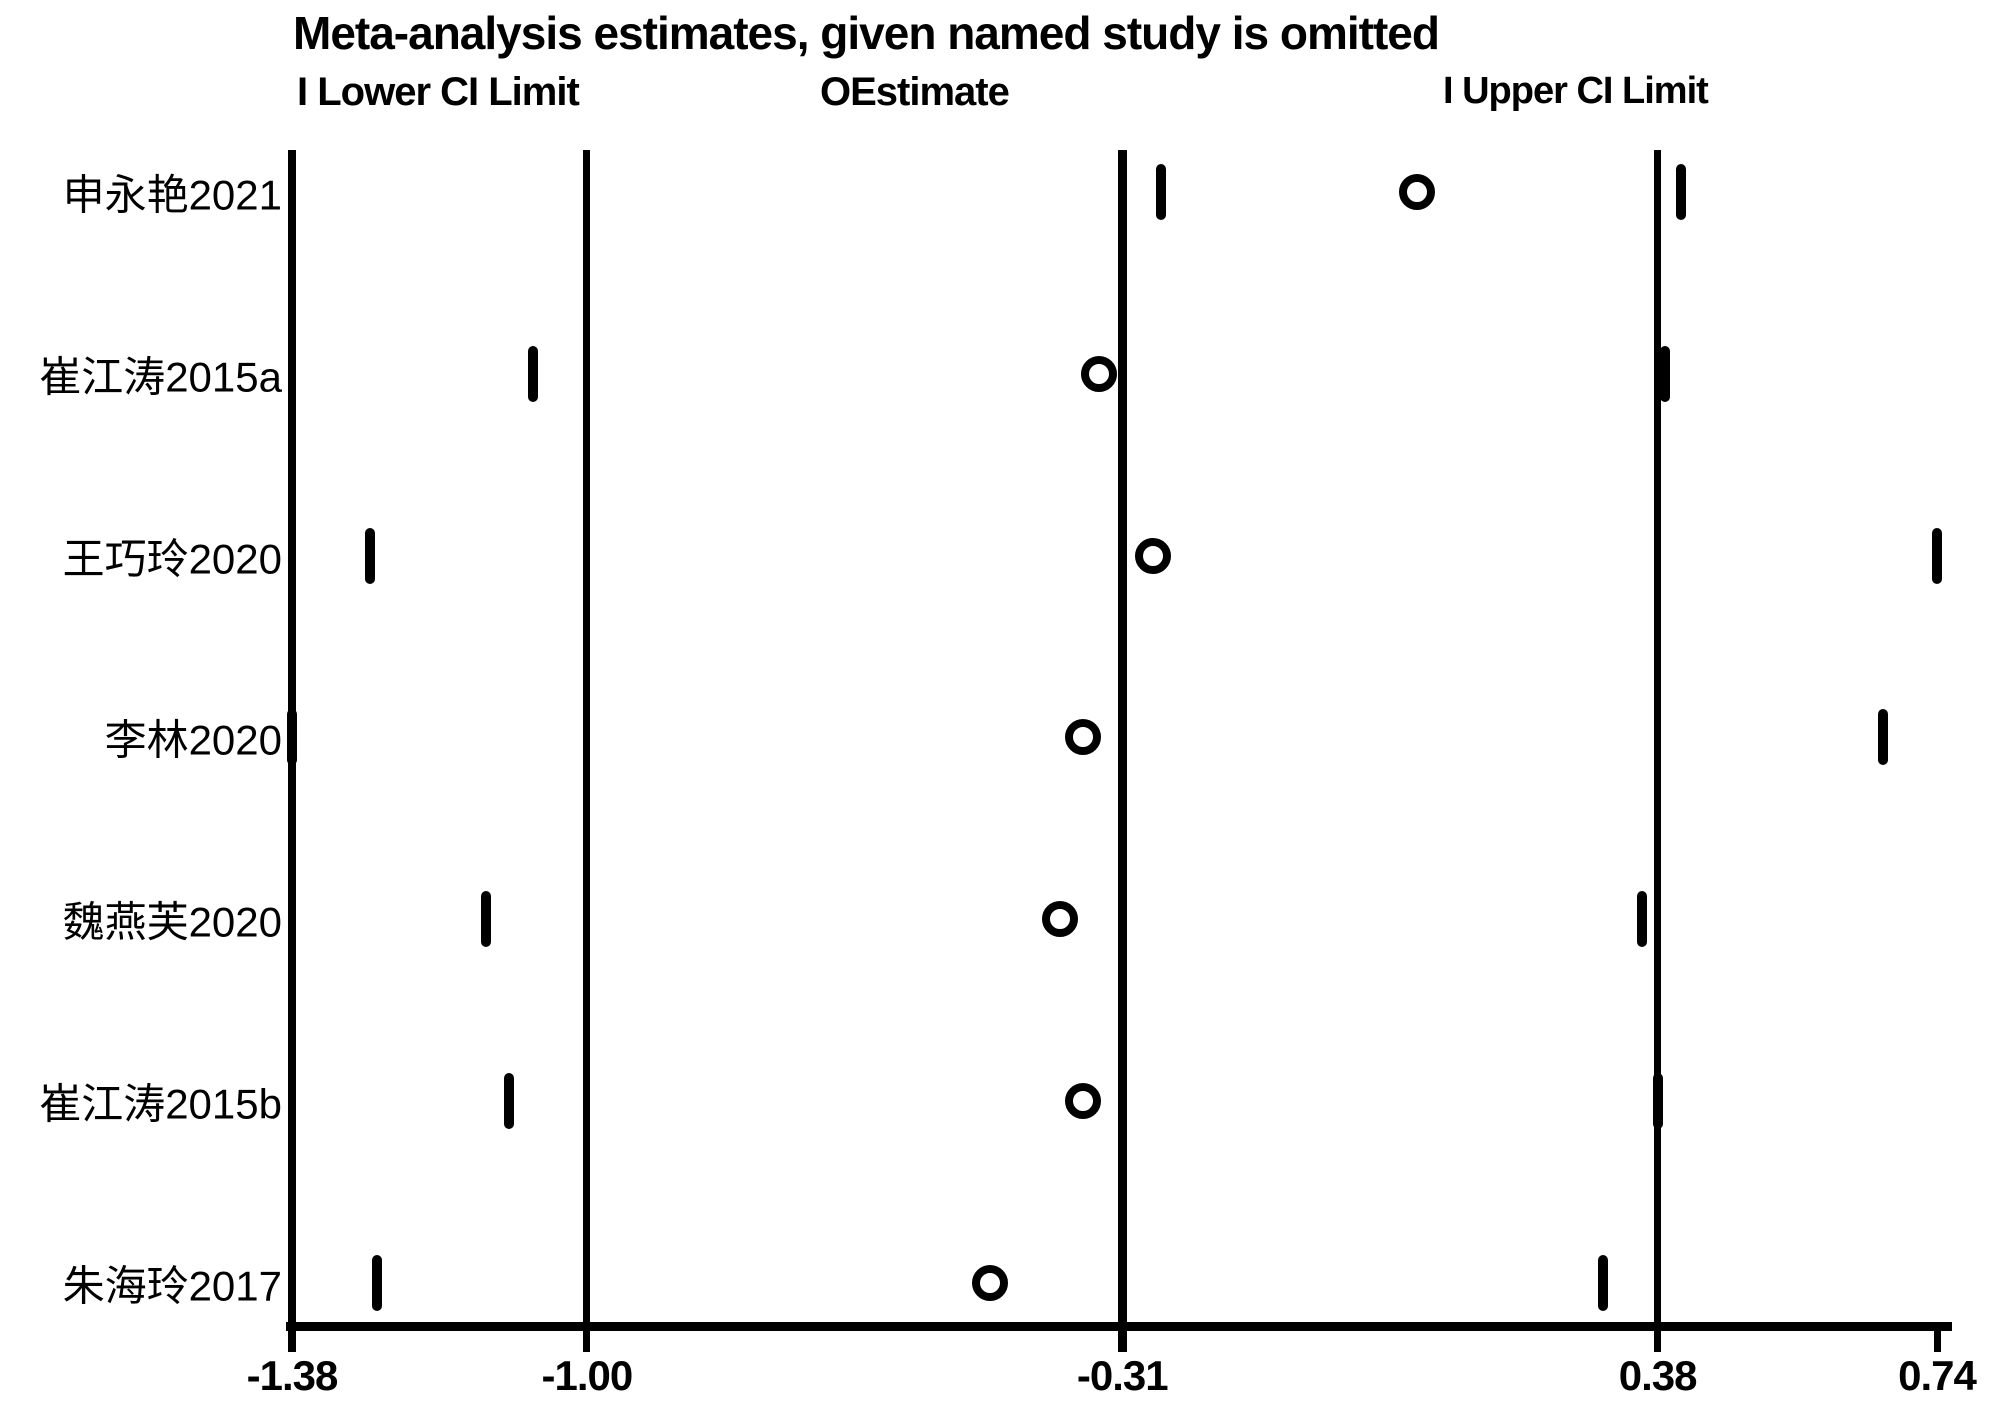 The width and height of the screenshot is (2000, 1415). I want to click on ref-line-overall-estimate, so click(1122, 751).